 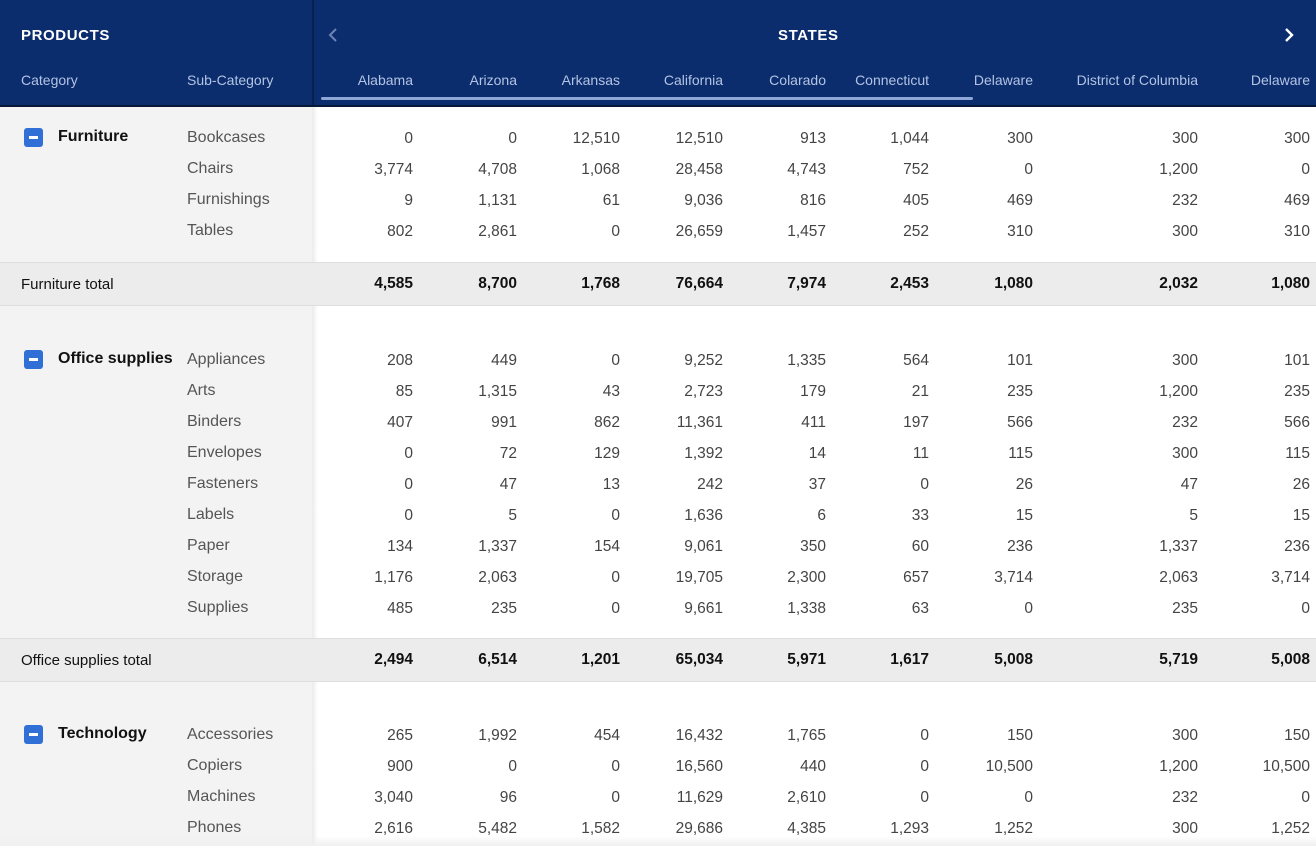 What do you see at coordinates (658, 53) in the screenshot?
I see `pivot-header` at bounding box center [658, 53].